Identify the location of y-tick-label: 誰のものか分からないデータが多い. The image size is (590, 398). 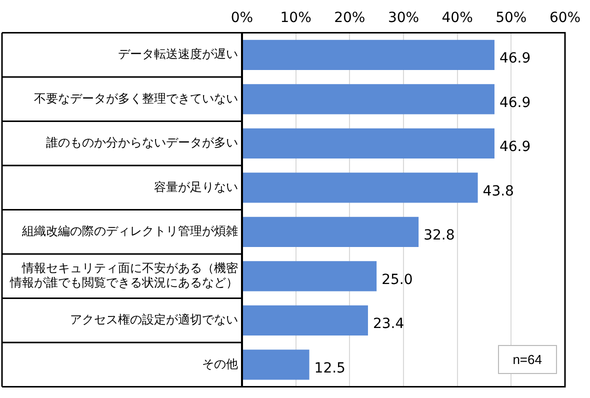
(142, 143).